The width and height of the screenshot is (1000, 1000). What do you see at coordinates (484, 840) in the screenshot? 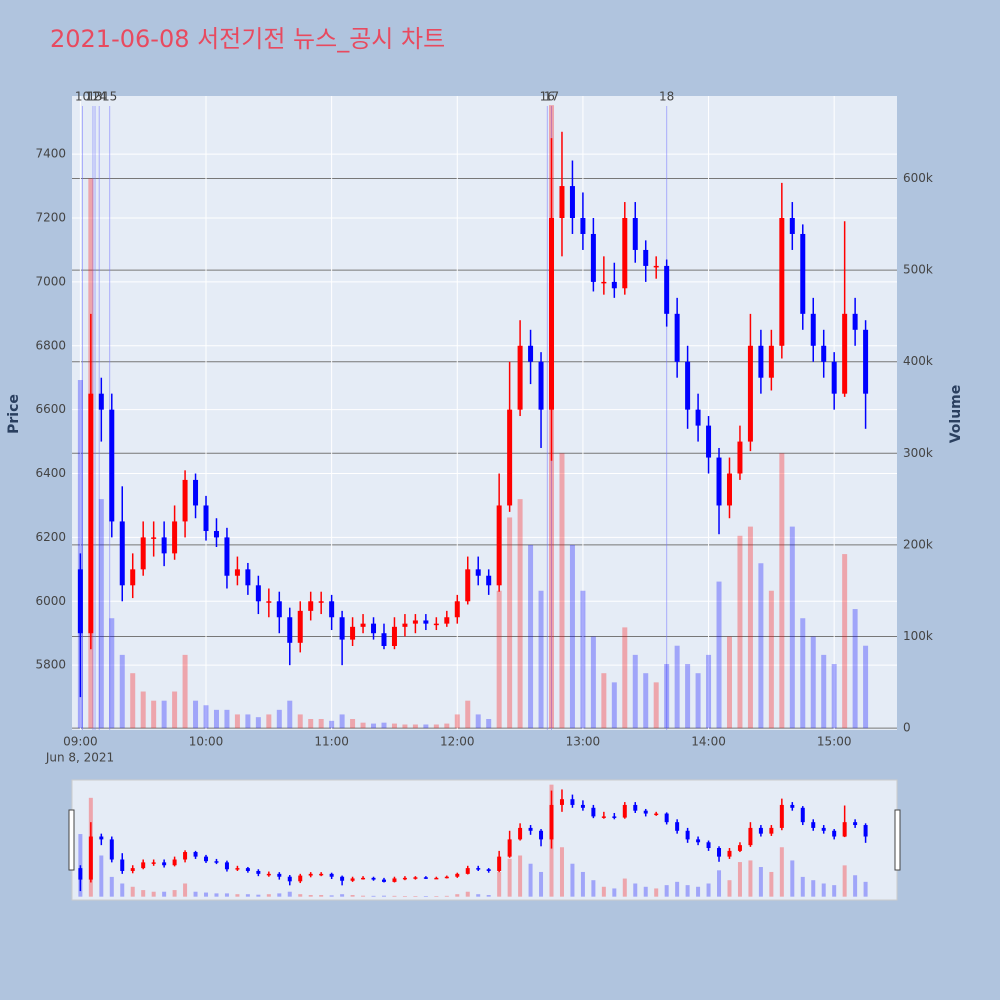
I see `range-slider` at bounding box center [484, 840].